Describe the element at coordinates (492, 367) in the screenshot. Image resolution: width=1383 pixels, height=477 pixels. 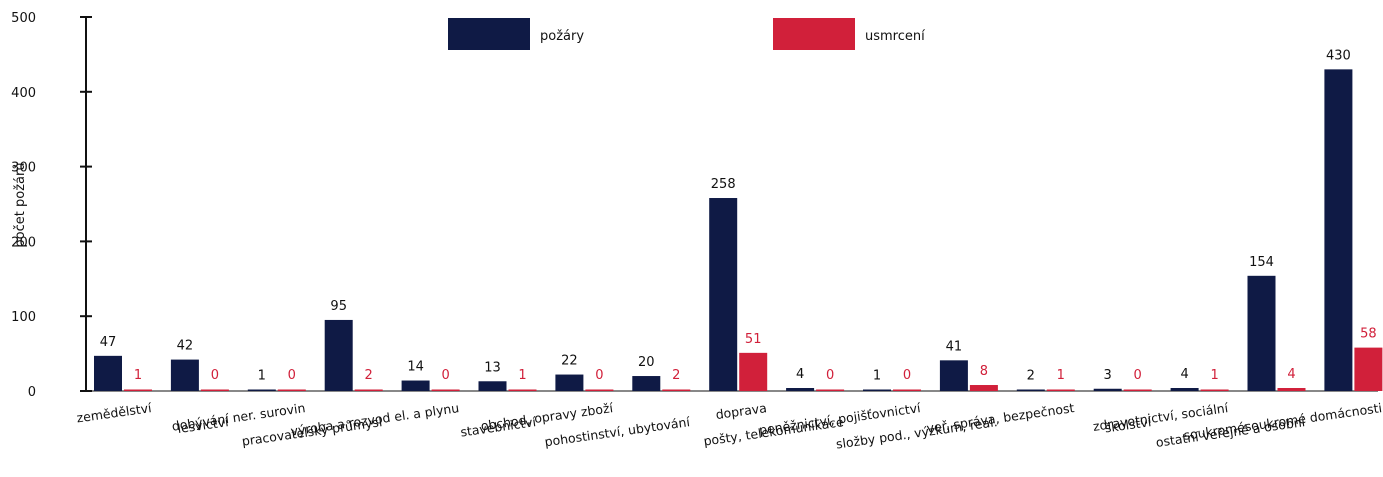
I see `data-label-pozary: 13` at that location.